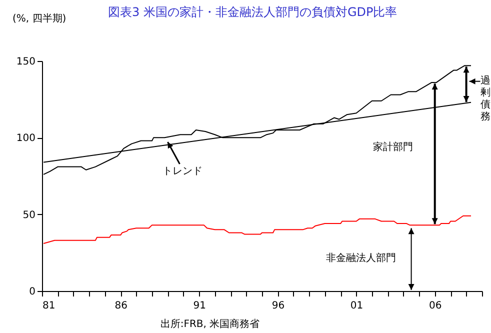 The image size is (491, 333). Describe the element at coordinates (393, 147) in the screenshot. I see `annotation: 家計部門` at that location.